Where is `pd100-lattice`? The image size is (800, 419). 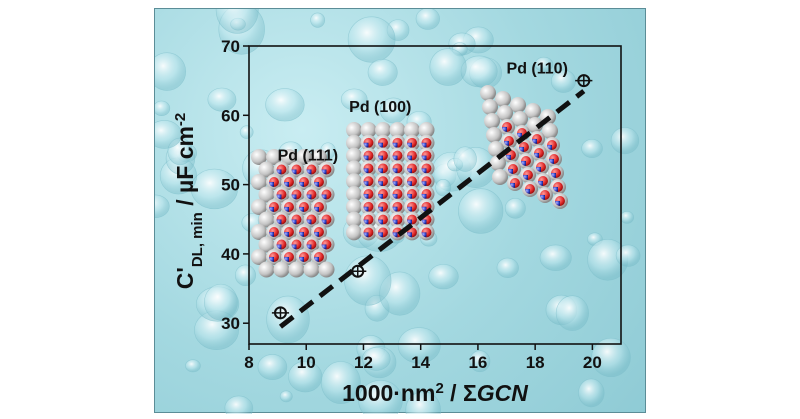 pd100-lattice is located at coordinates (390, 181).